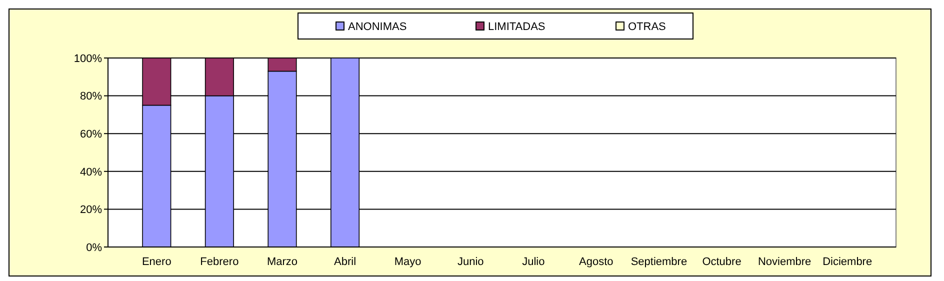 The image size is (944, 281). I want to click on x-tick-label: Julio, so click(533, 262).